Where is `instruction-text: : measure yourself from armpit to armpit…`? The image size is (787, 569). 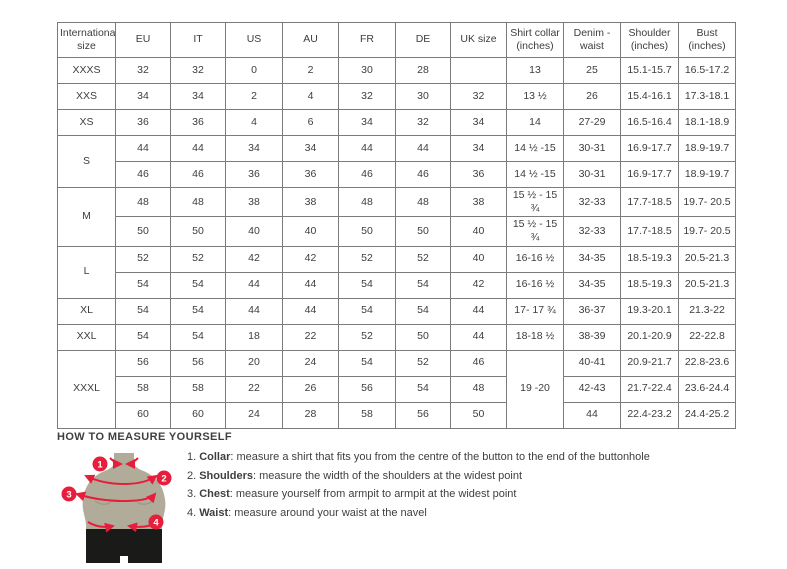 instruction-text: : measure yourself from armpit to armpit… is located at coordinates (373, 494).